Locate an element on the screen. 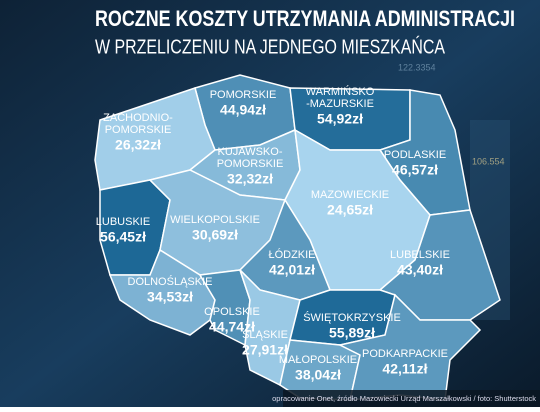  region-name: WIELKOPOLSKIE is located at coordinates (215, 220).